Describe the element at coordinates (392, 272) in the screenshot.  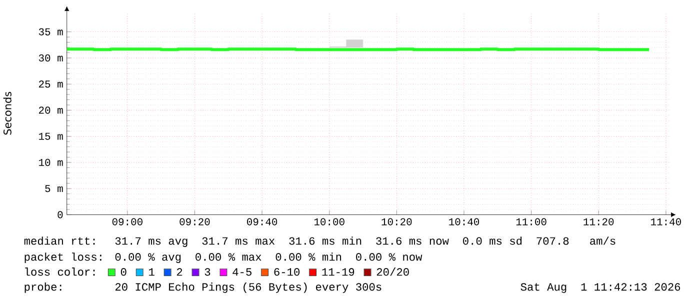
I see `legend-label: 20/20` at that location.